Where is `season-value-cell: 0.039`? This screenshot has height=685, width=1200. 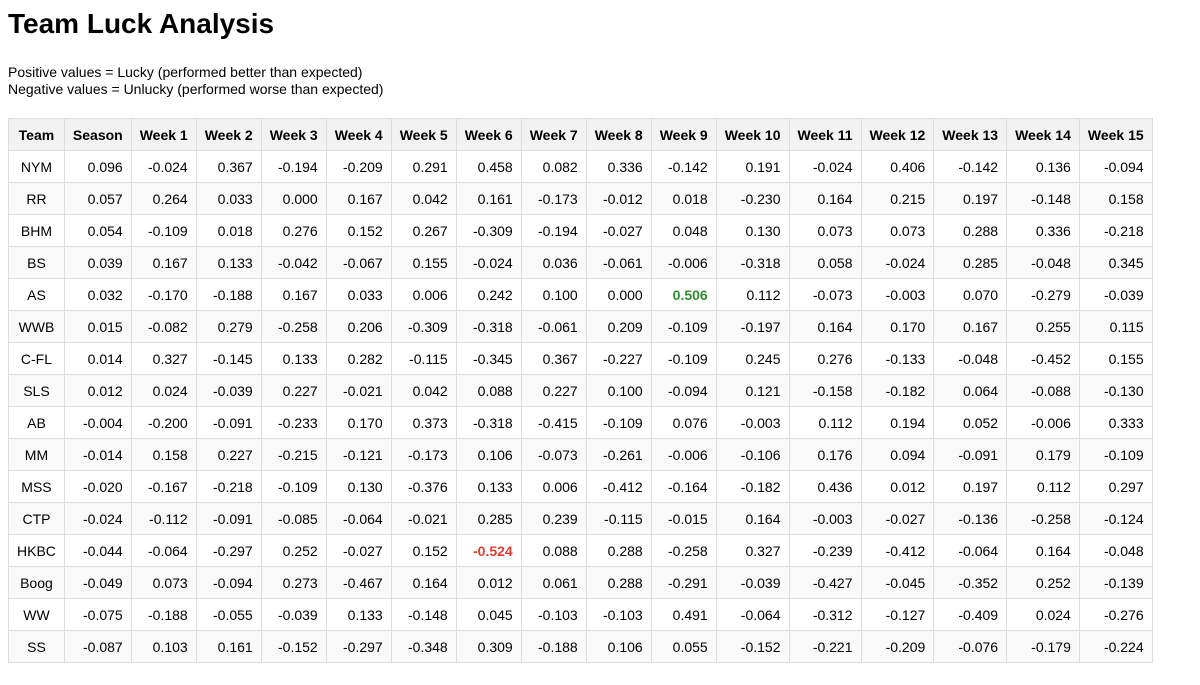 season-value-cell: 0.039 is located at coordinates (97, 262).